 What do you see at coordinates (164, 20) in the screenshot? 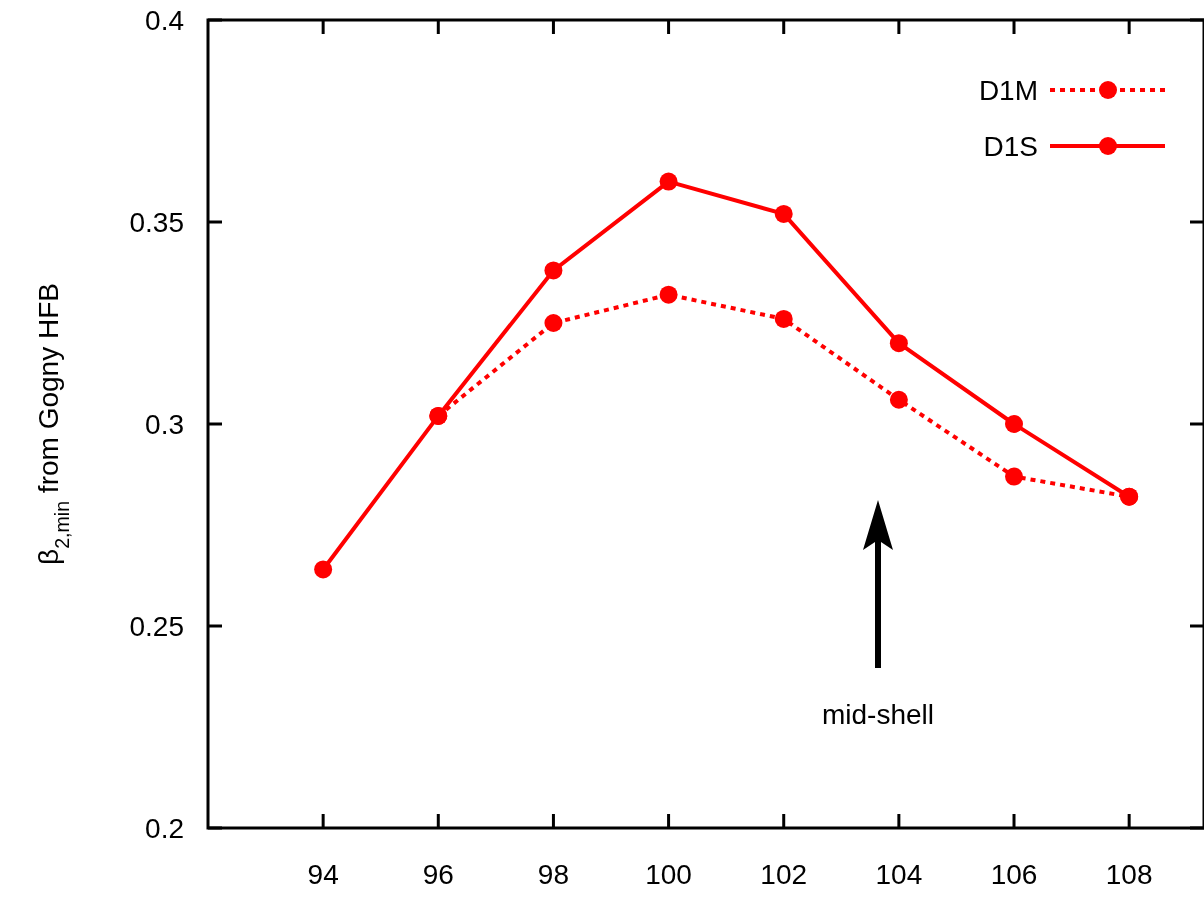
I see `y-tick-label: 0.4` at bounding box center [164, 20].